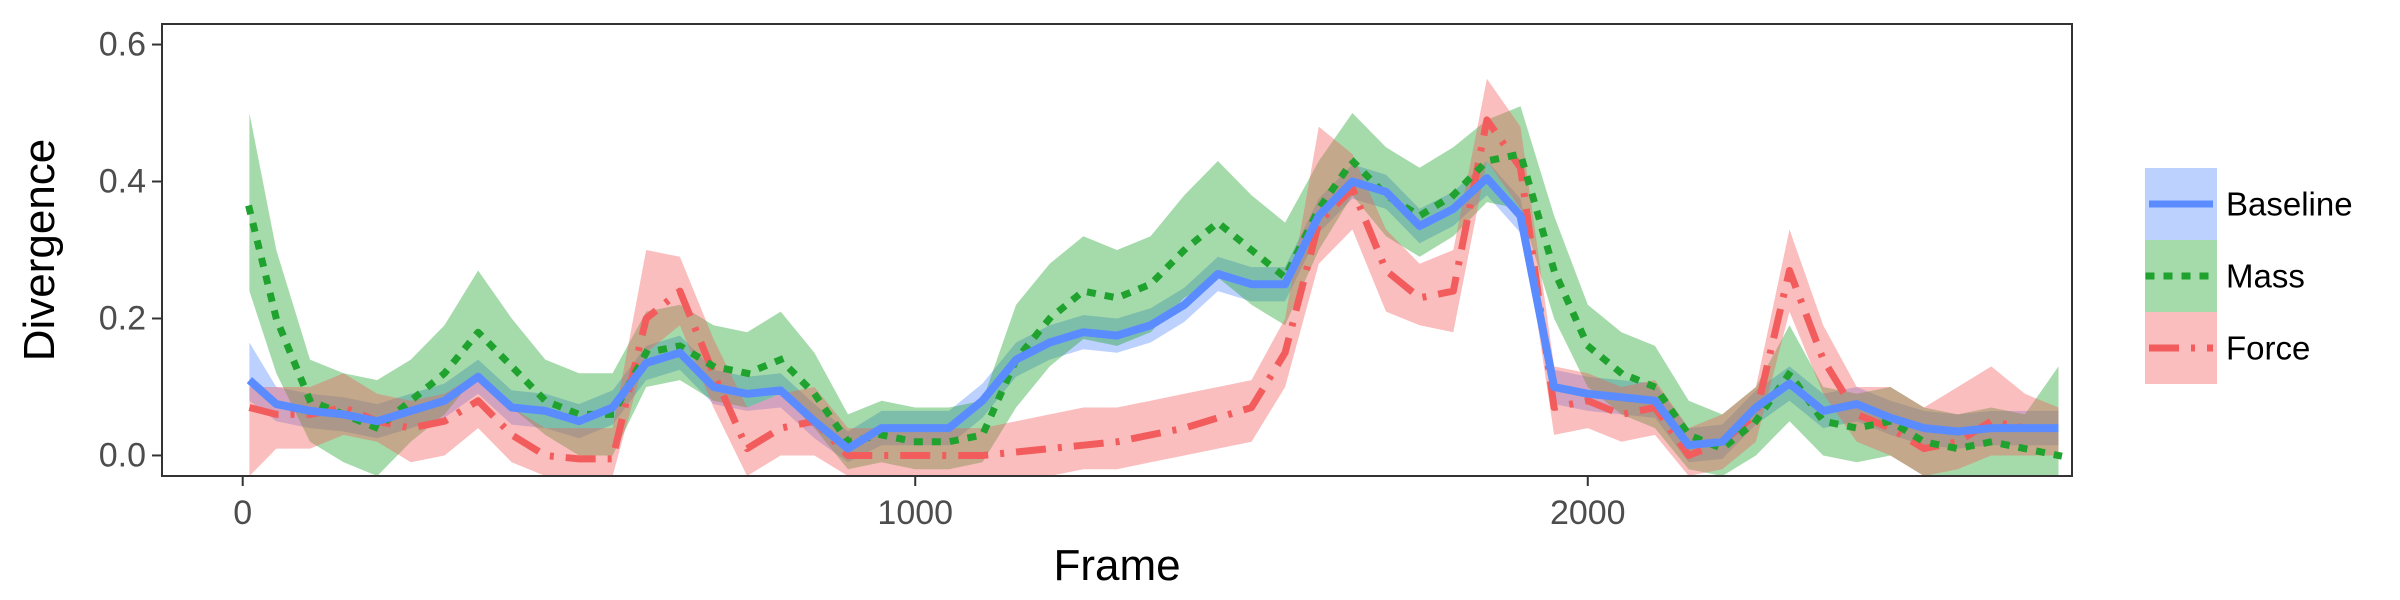 The height and width of the screenshot is (600, 2400). Describe the element at coordinates (122, 45) in the screenshot. I see `y-tick-label-3: 0.6` at that location.